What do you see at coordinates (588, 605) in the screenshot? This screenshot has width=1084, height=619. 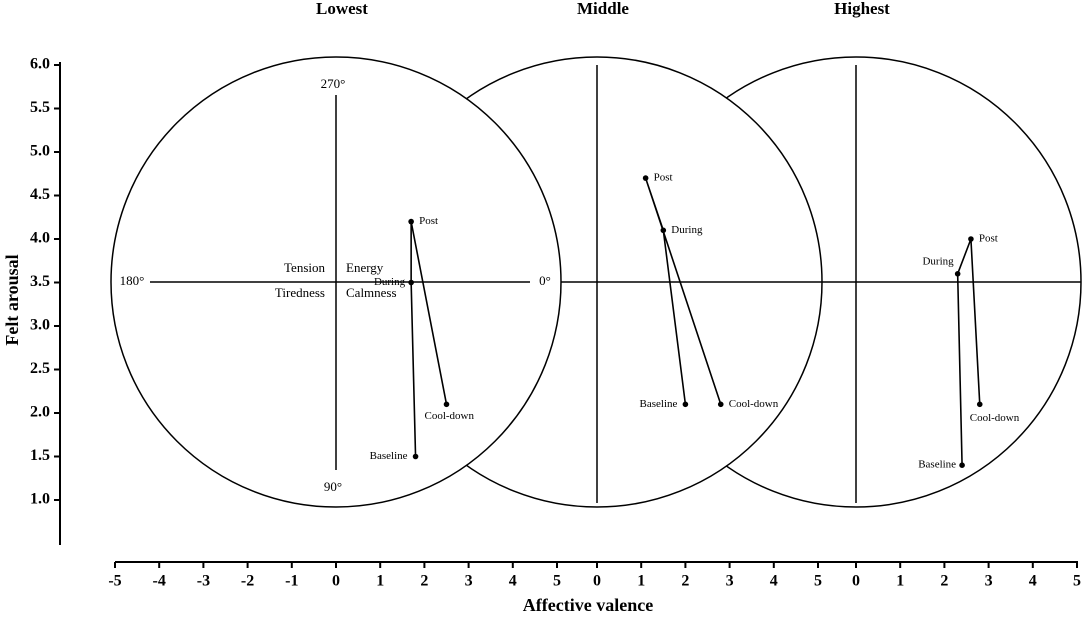 I see `x-axis-title: Affective valence` at bounding box center [588, 605].